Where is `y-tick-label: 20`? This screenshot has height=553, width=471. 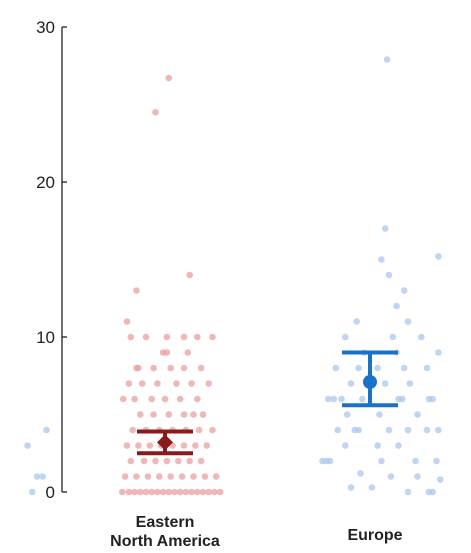 y-tick-label: 20 is located at coordinates (45, 182).